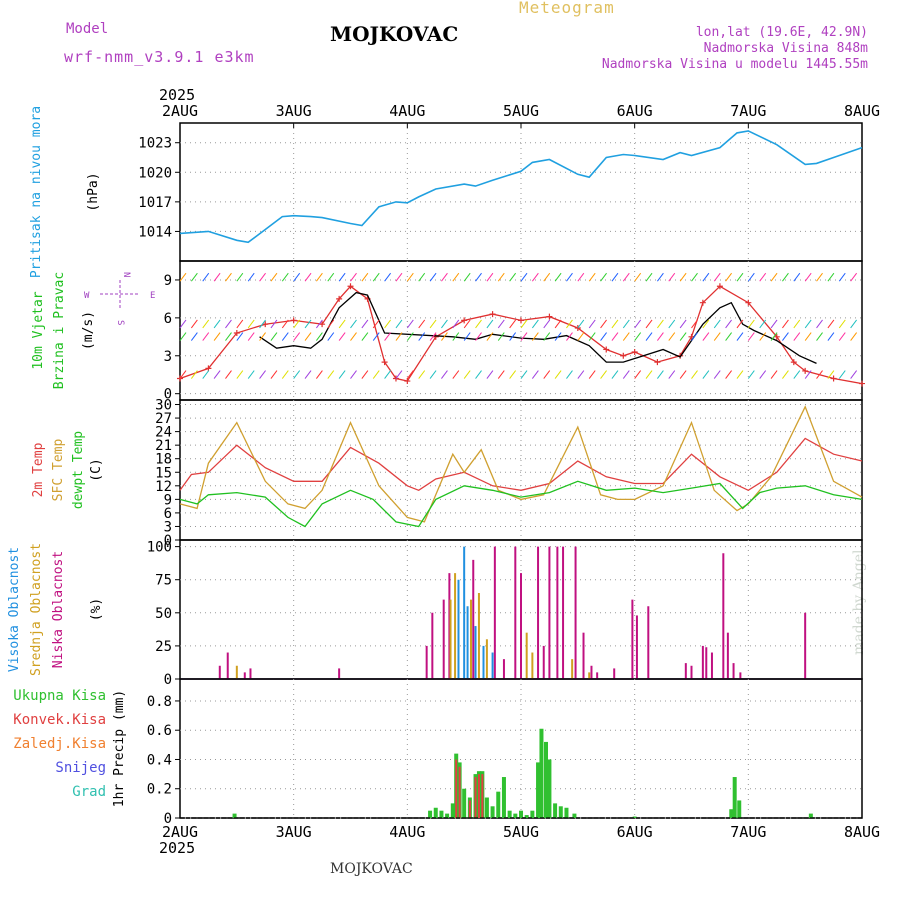 This screenshot has height=900, width=900. I want to click on y-tick-label-wind: 6, so click(168, 319).